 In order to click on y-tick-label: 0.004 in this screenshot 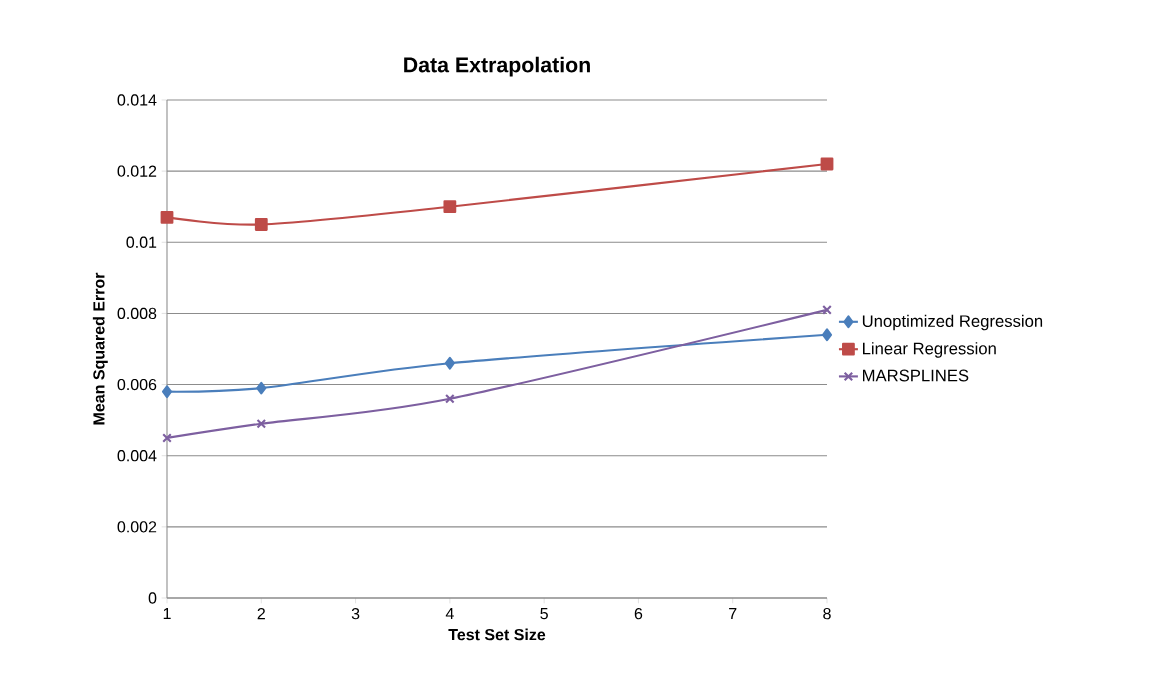, I will do `click(137, 456)`.